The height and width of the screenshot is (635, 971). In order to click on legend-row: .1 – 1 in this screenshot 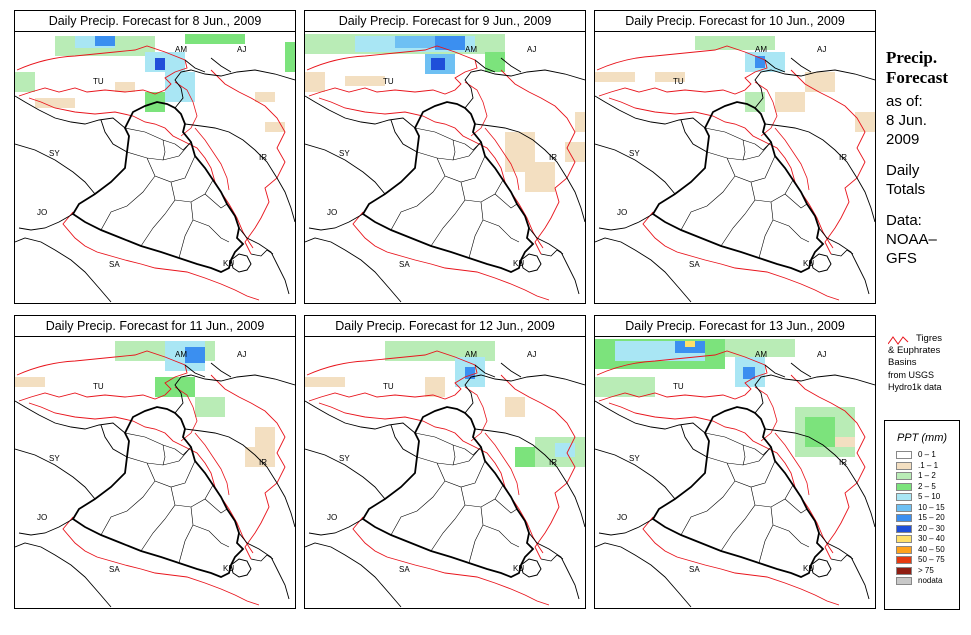, I will do `click(922, 466)`.